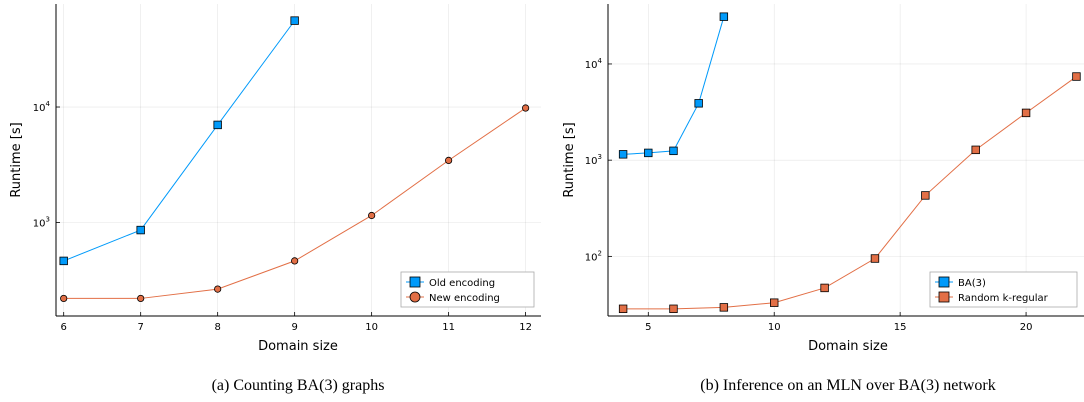  I want to click on chart-b-legend-box, so click(1003, 289).